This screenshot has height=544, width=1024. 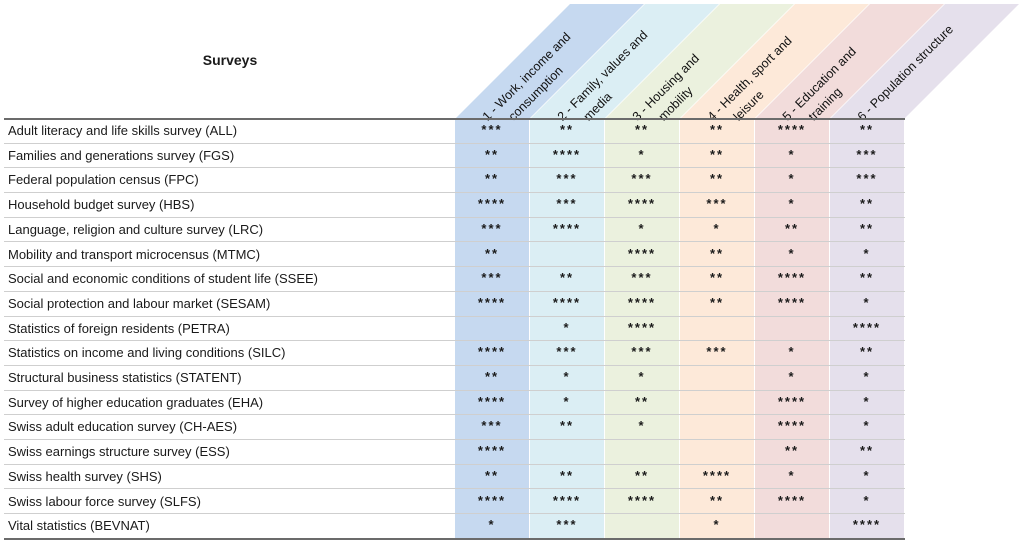 I want to click on column-2-header-band, so click(x=624, y=61).